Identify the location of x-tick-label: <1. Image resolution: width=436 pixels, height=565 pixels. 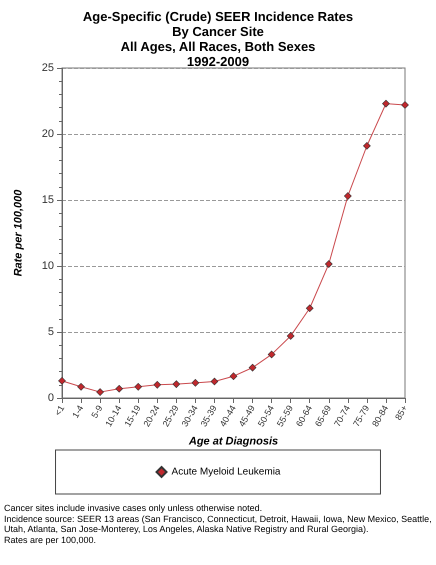
(59, 411).